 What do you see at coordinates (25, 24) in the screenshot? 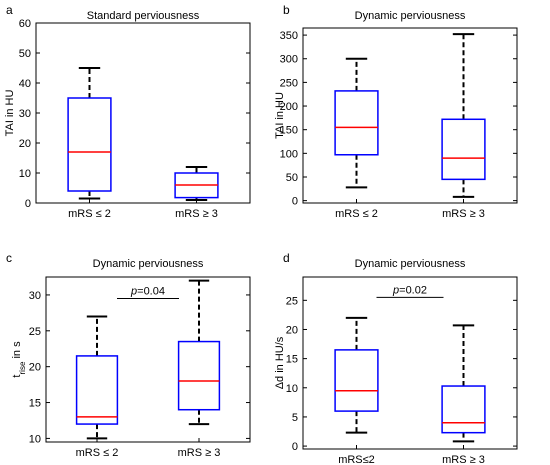
I see `y-tick-label: 60` at bounding box center [25, 24].